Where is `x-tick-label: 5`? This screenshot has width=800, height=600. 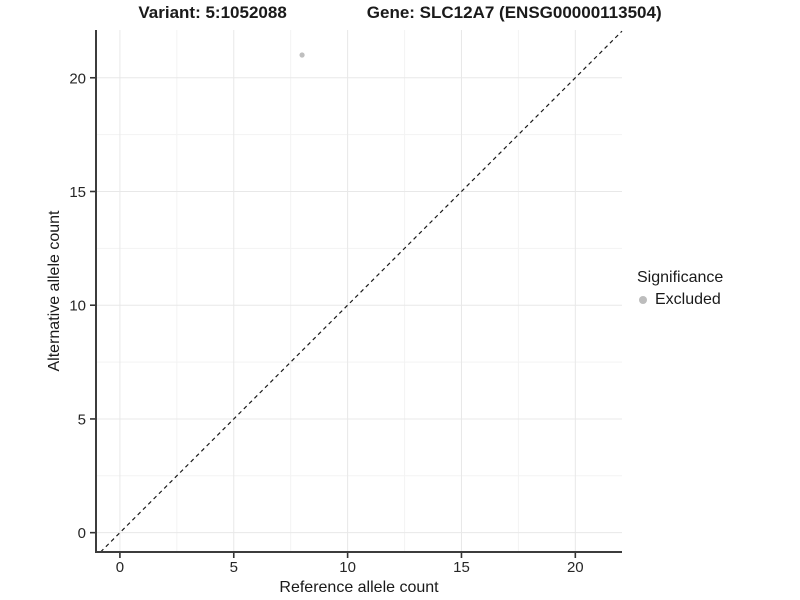 x-tick-label: 5 is located at coordinates (234, 567).